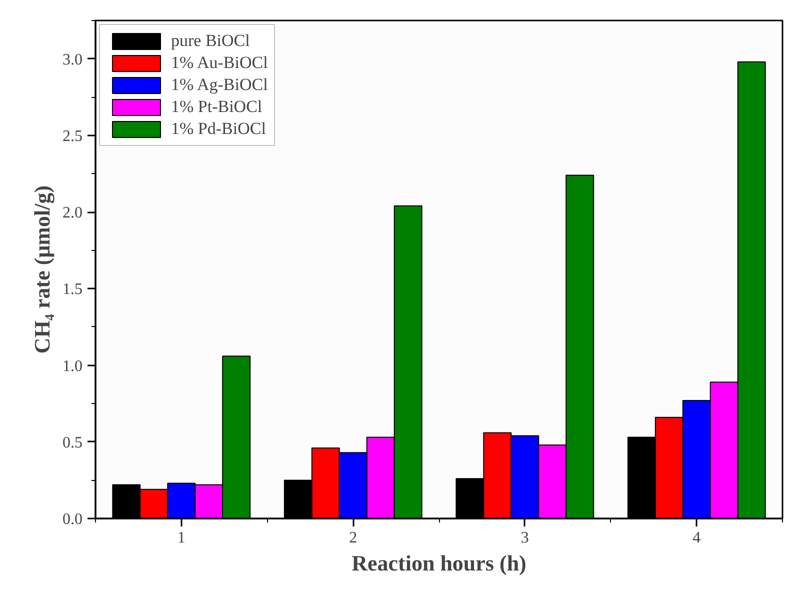 This screenshot has height=590, width=802. What do you see at coordinates (353, 538) in the screenshot?
I see `x-tick-label: 2` at bounding box center [353, 538].